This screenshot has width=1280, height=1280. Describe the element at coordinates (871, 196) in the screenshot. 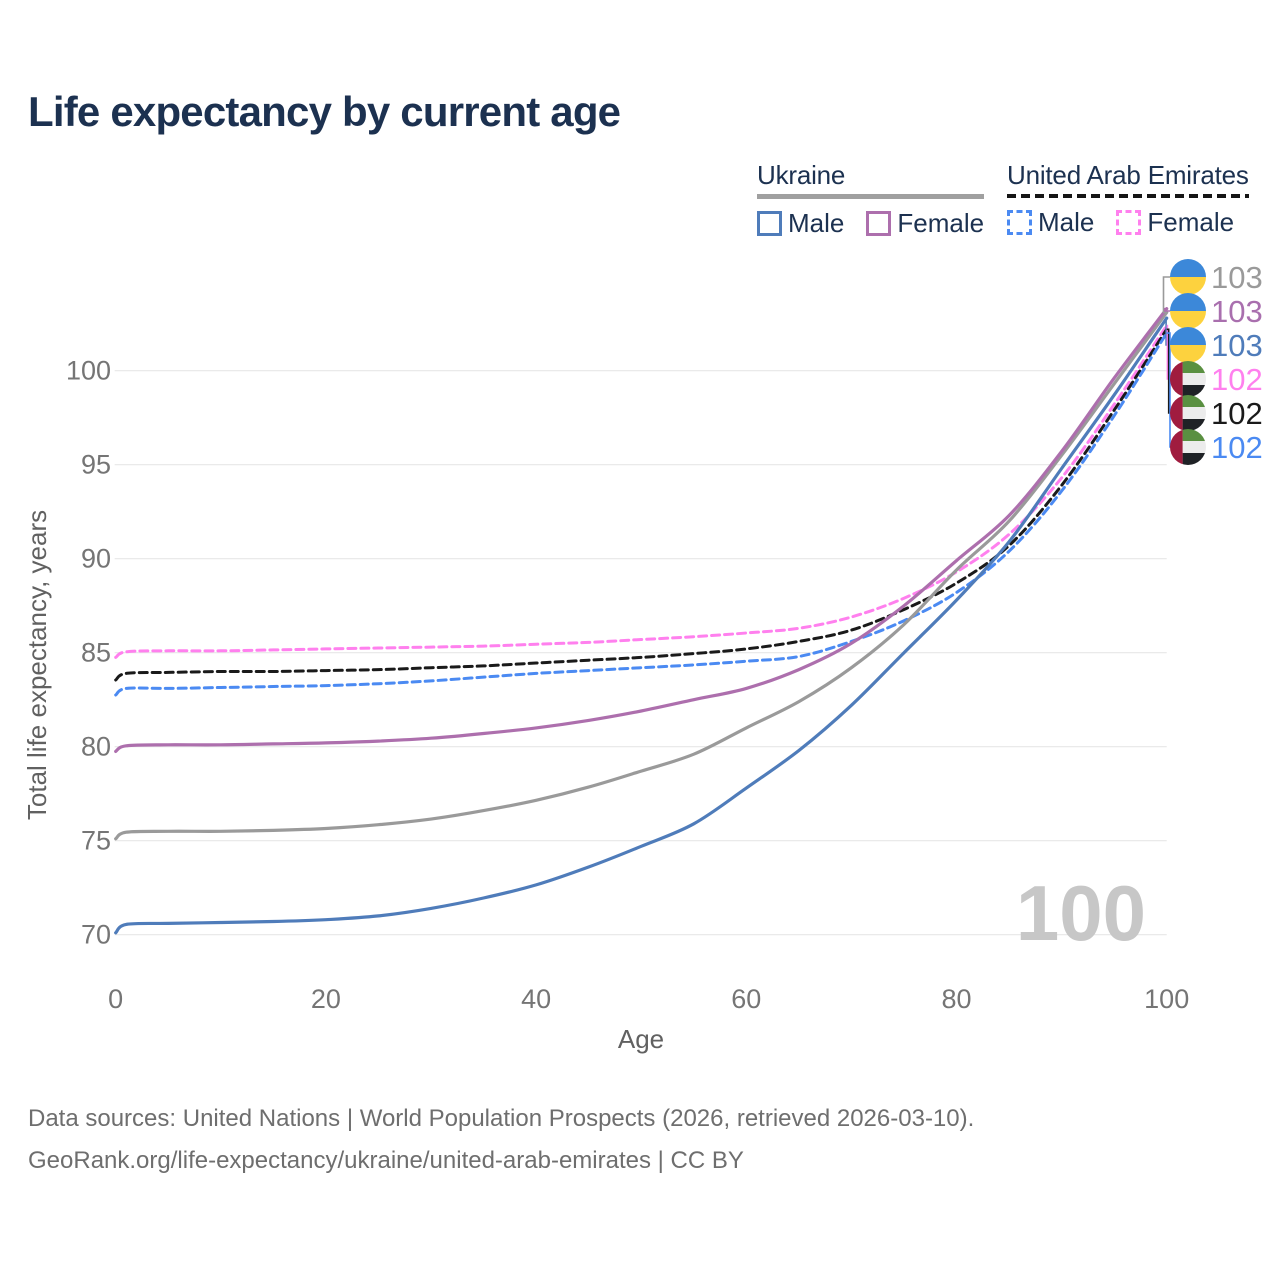

I see `legend-underline-ukraine` at that location.